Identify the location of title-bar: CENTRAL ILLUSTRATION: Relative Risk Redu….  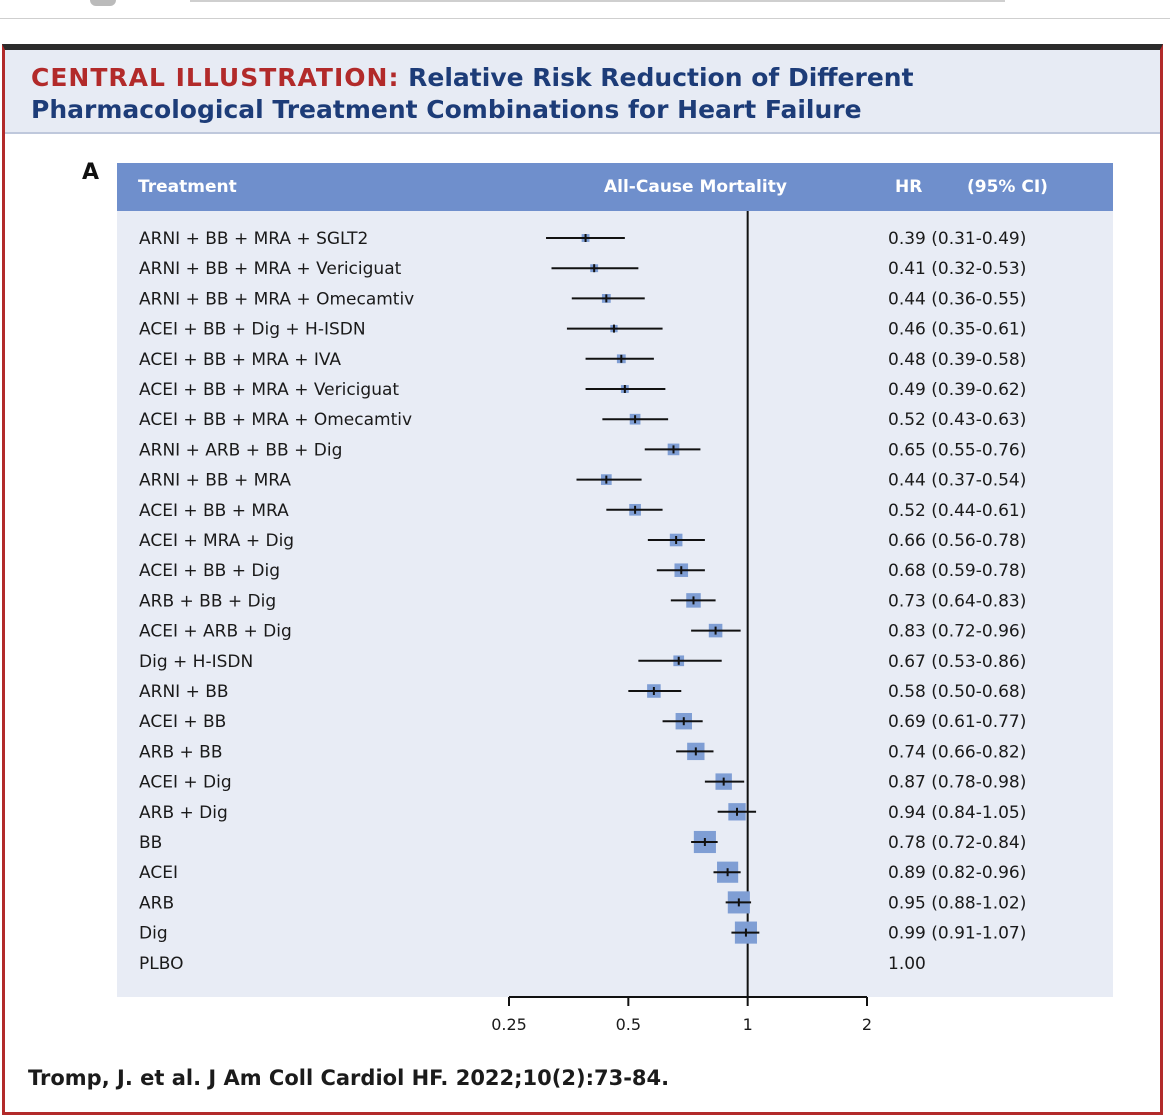
(582, 92).